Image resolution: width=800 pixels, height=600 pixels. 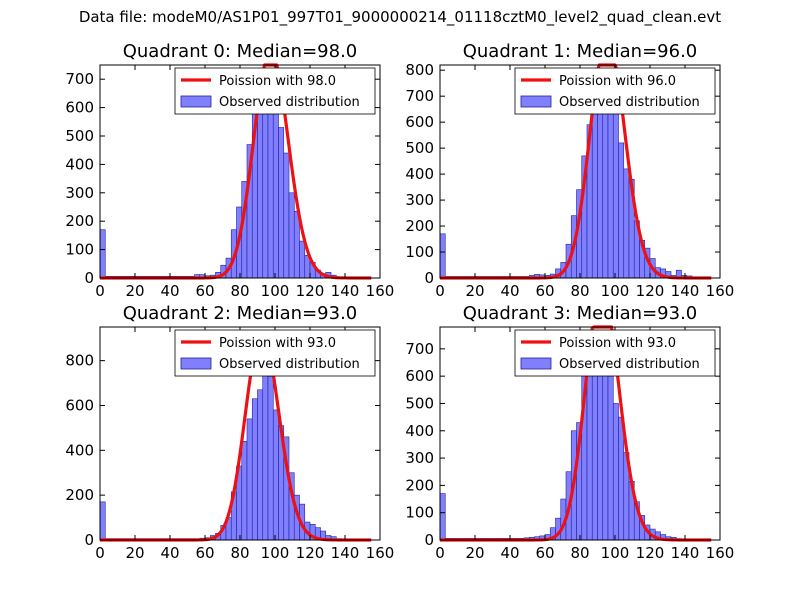 What do you see at coordinates (79, 193) in the screenshot?
I see `y-tick-label: 300` at bounding box center [79, 193].